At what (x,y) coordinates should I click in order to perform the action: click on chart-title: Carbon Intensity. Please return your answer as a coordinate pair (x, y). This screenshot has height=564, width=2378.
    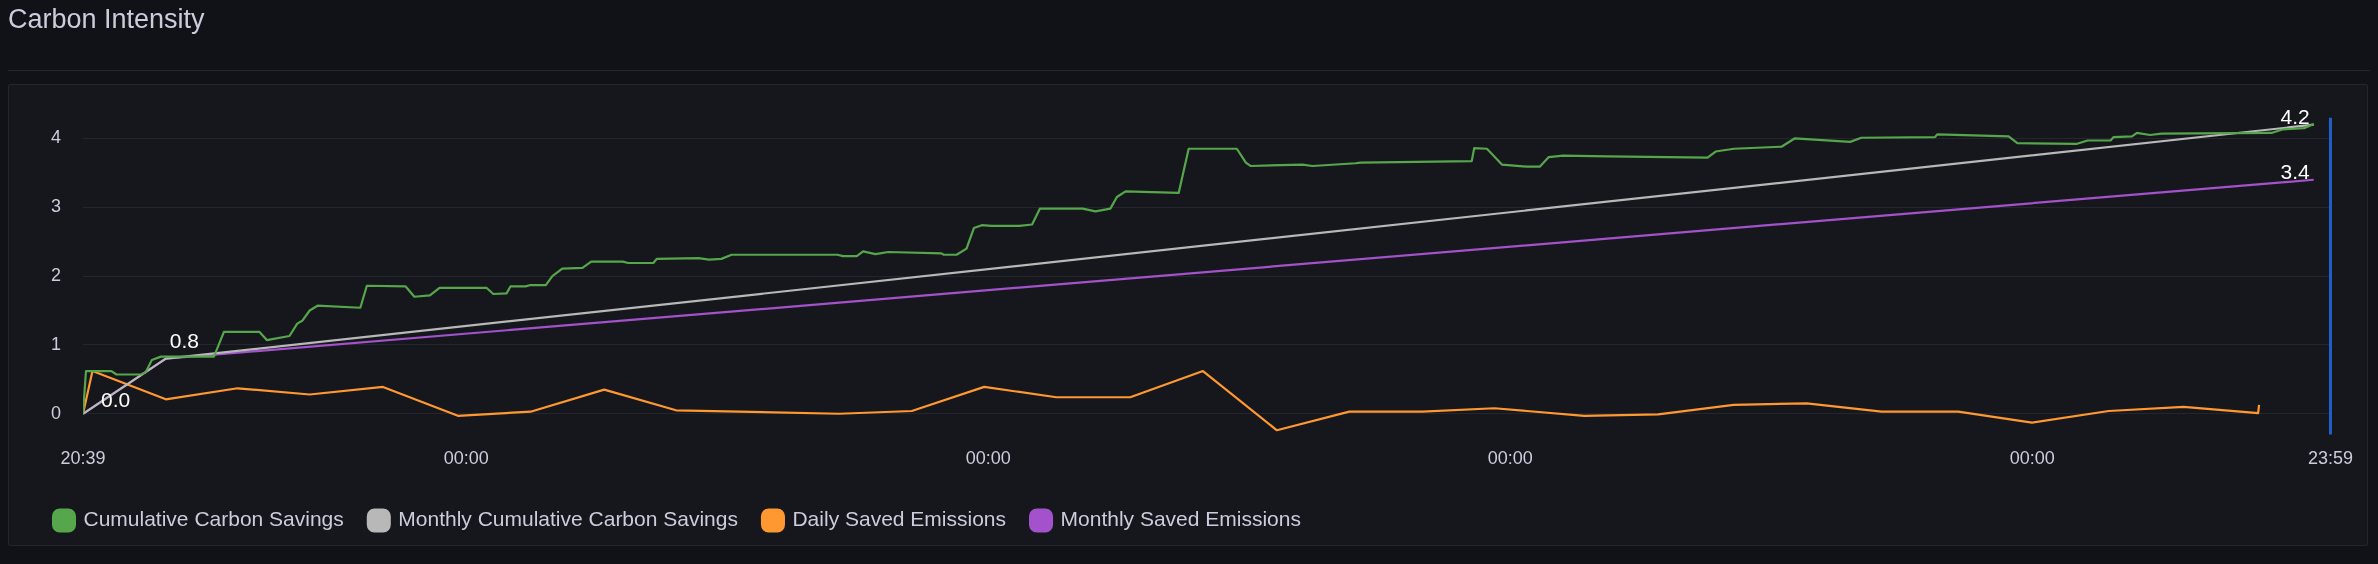
    Looking at the image, I should click on (106, 19).